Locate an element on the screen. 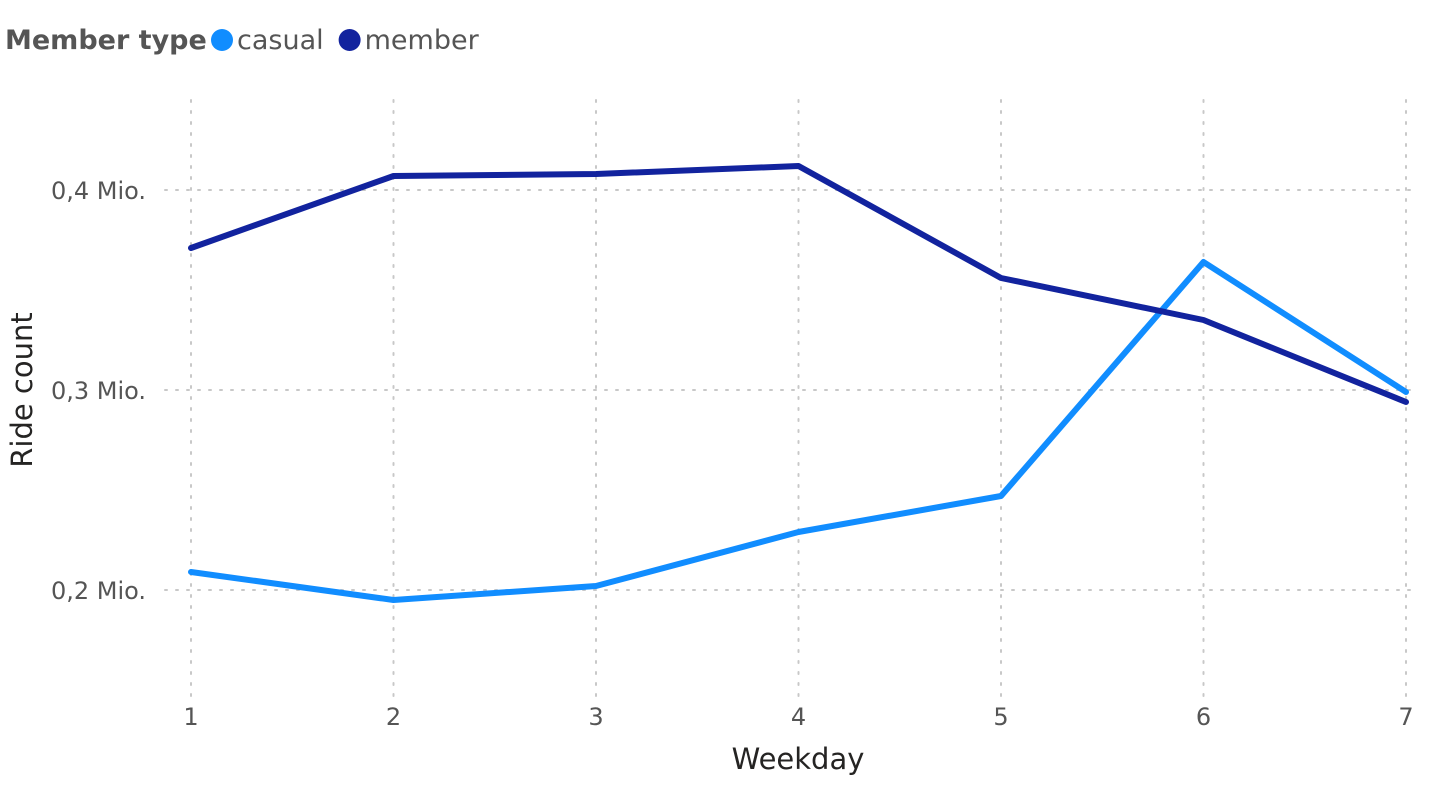 The height and width of the screenshot is (805, 1432). x-axis-title: Weekday is located at coordinates (798, 759).